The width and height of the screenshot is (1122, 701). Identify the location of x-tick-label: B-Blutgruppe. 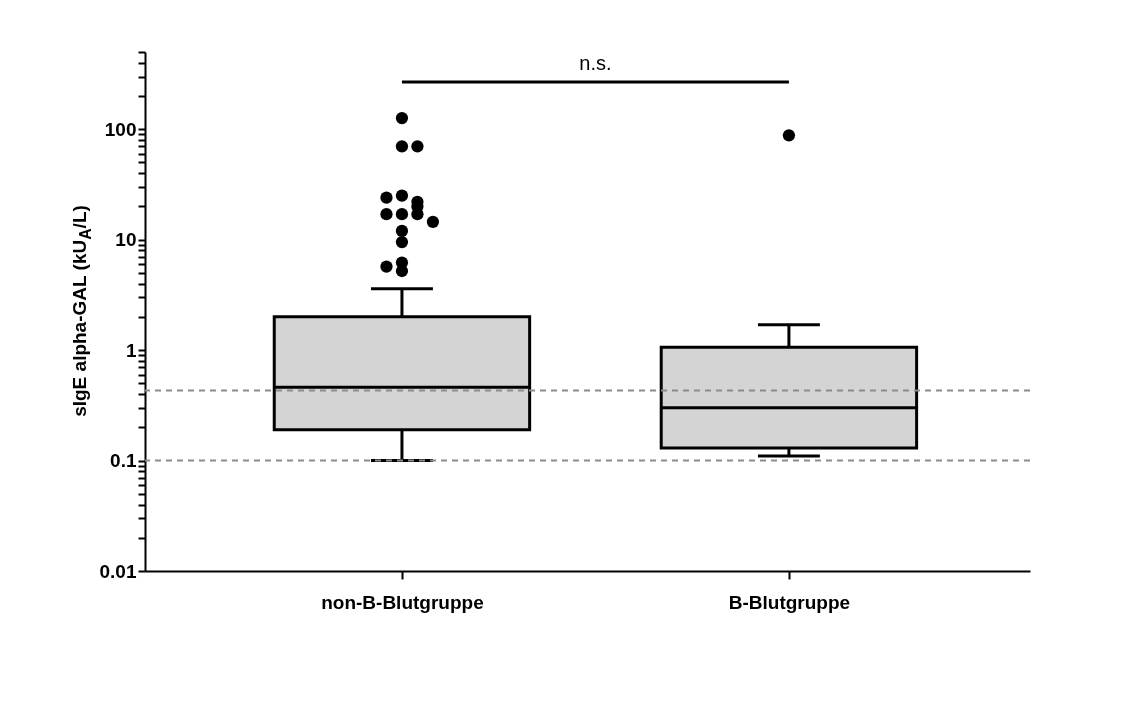
(789, 602).